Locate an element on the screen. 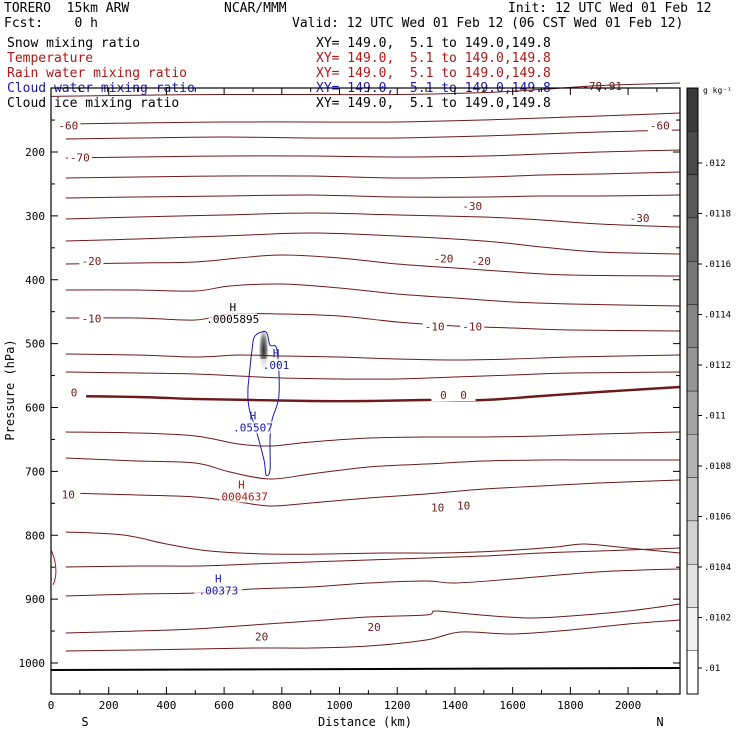 Image resolution: width=740 pixels, height=740 pixels. field-xy-rain: XY= 149.0, 5.1 to 149.0,149.8 is located at coordinates (433, 73).